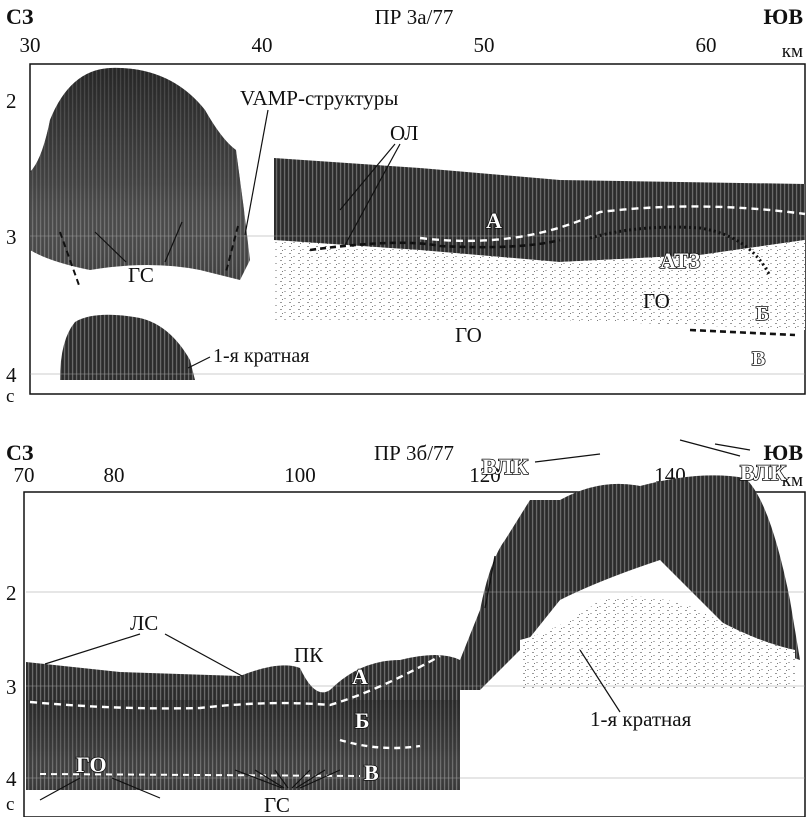 The image size is (807, 817). What do you see at coordinates (484, 45) in the screenshot?
I see `panel1-x-tick: 50` at bounding box center [484, 45].